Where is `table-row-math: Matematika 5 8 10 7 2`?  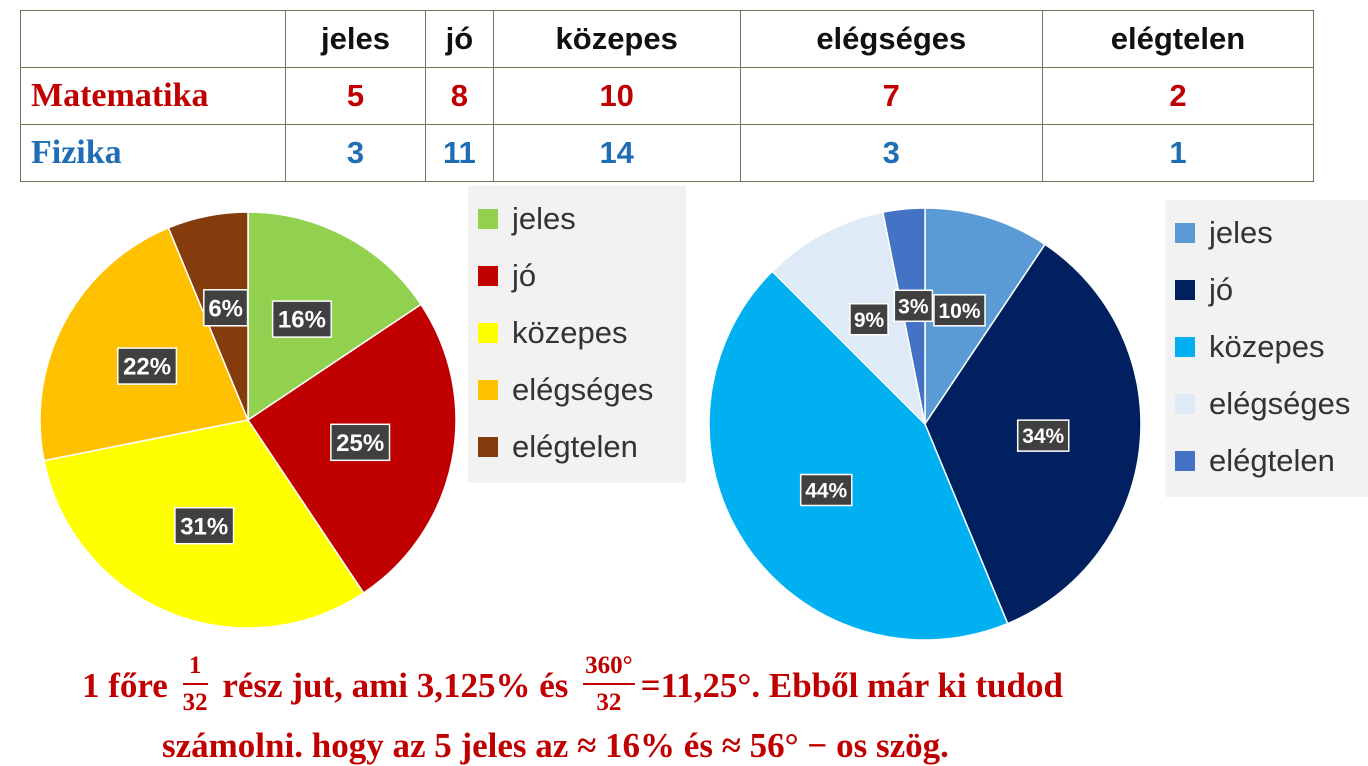 table-row-math: Matematika 5 8 10 7 2 is located at coordinates (667, 96).